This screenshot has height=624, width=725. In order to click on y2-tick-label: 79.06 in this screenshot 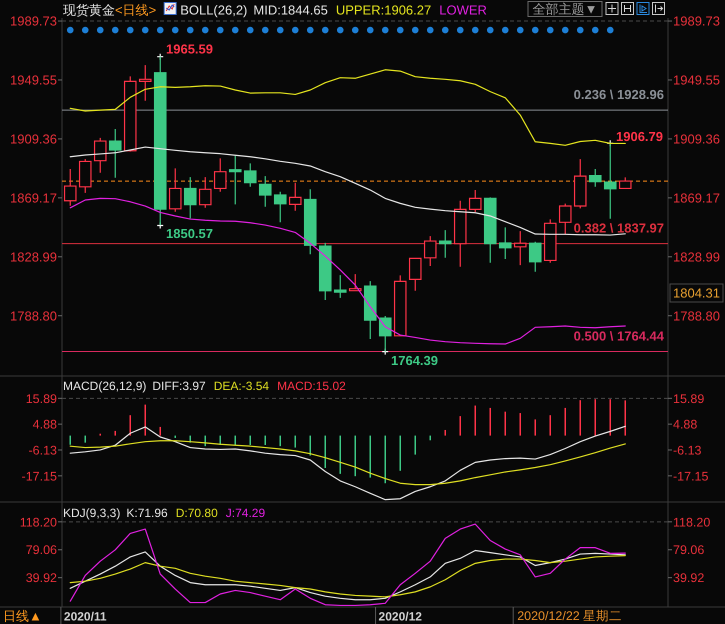, I will do `click(688, 550)`.